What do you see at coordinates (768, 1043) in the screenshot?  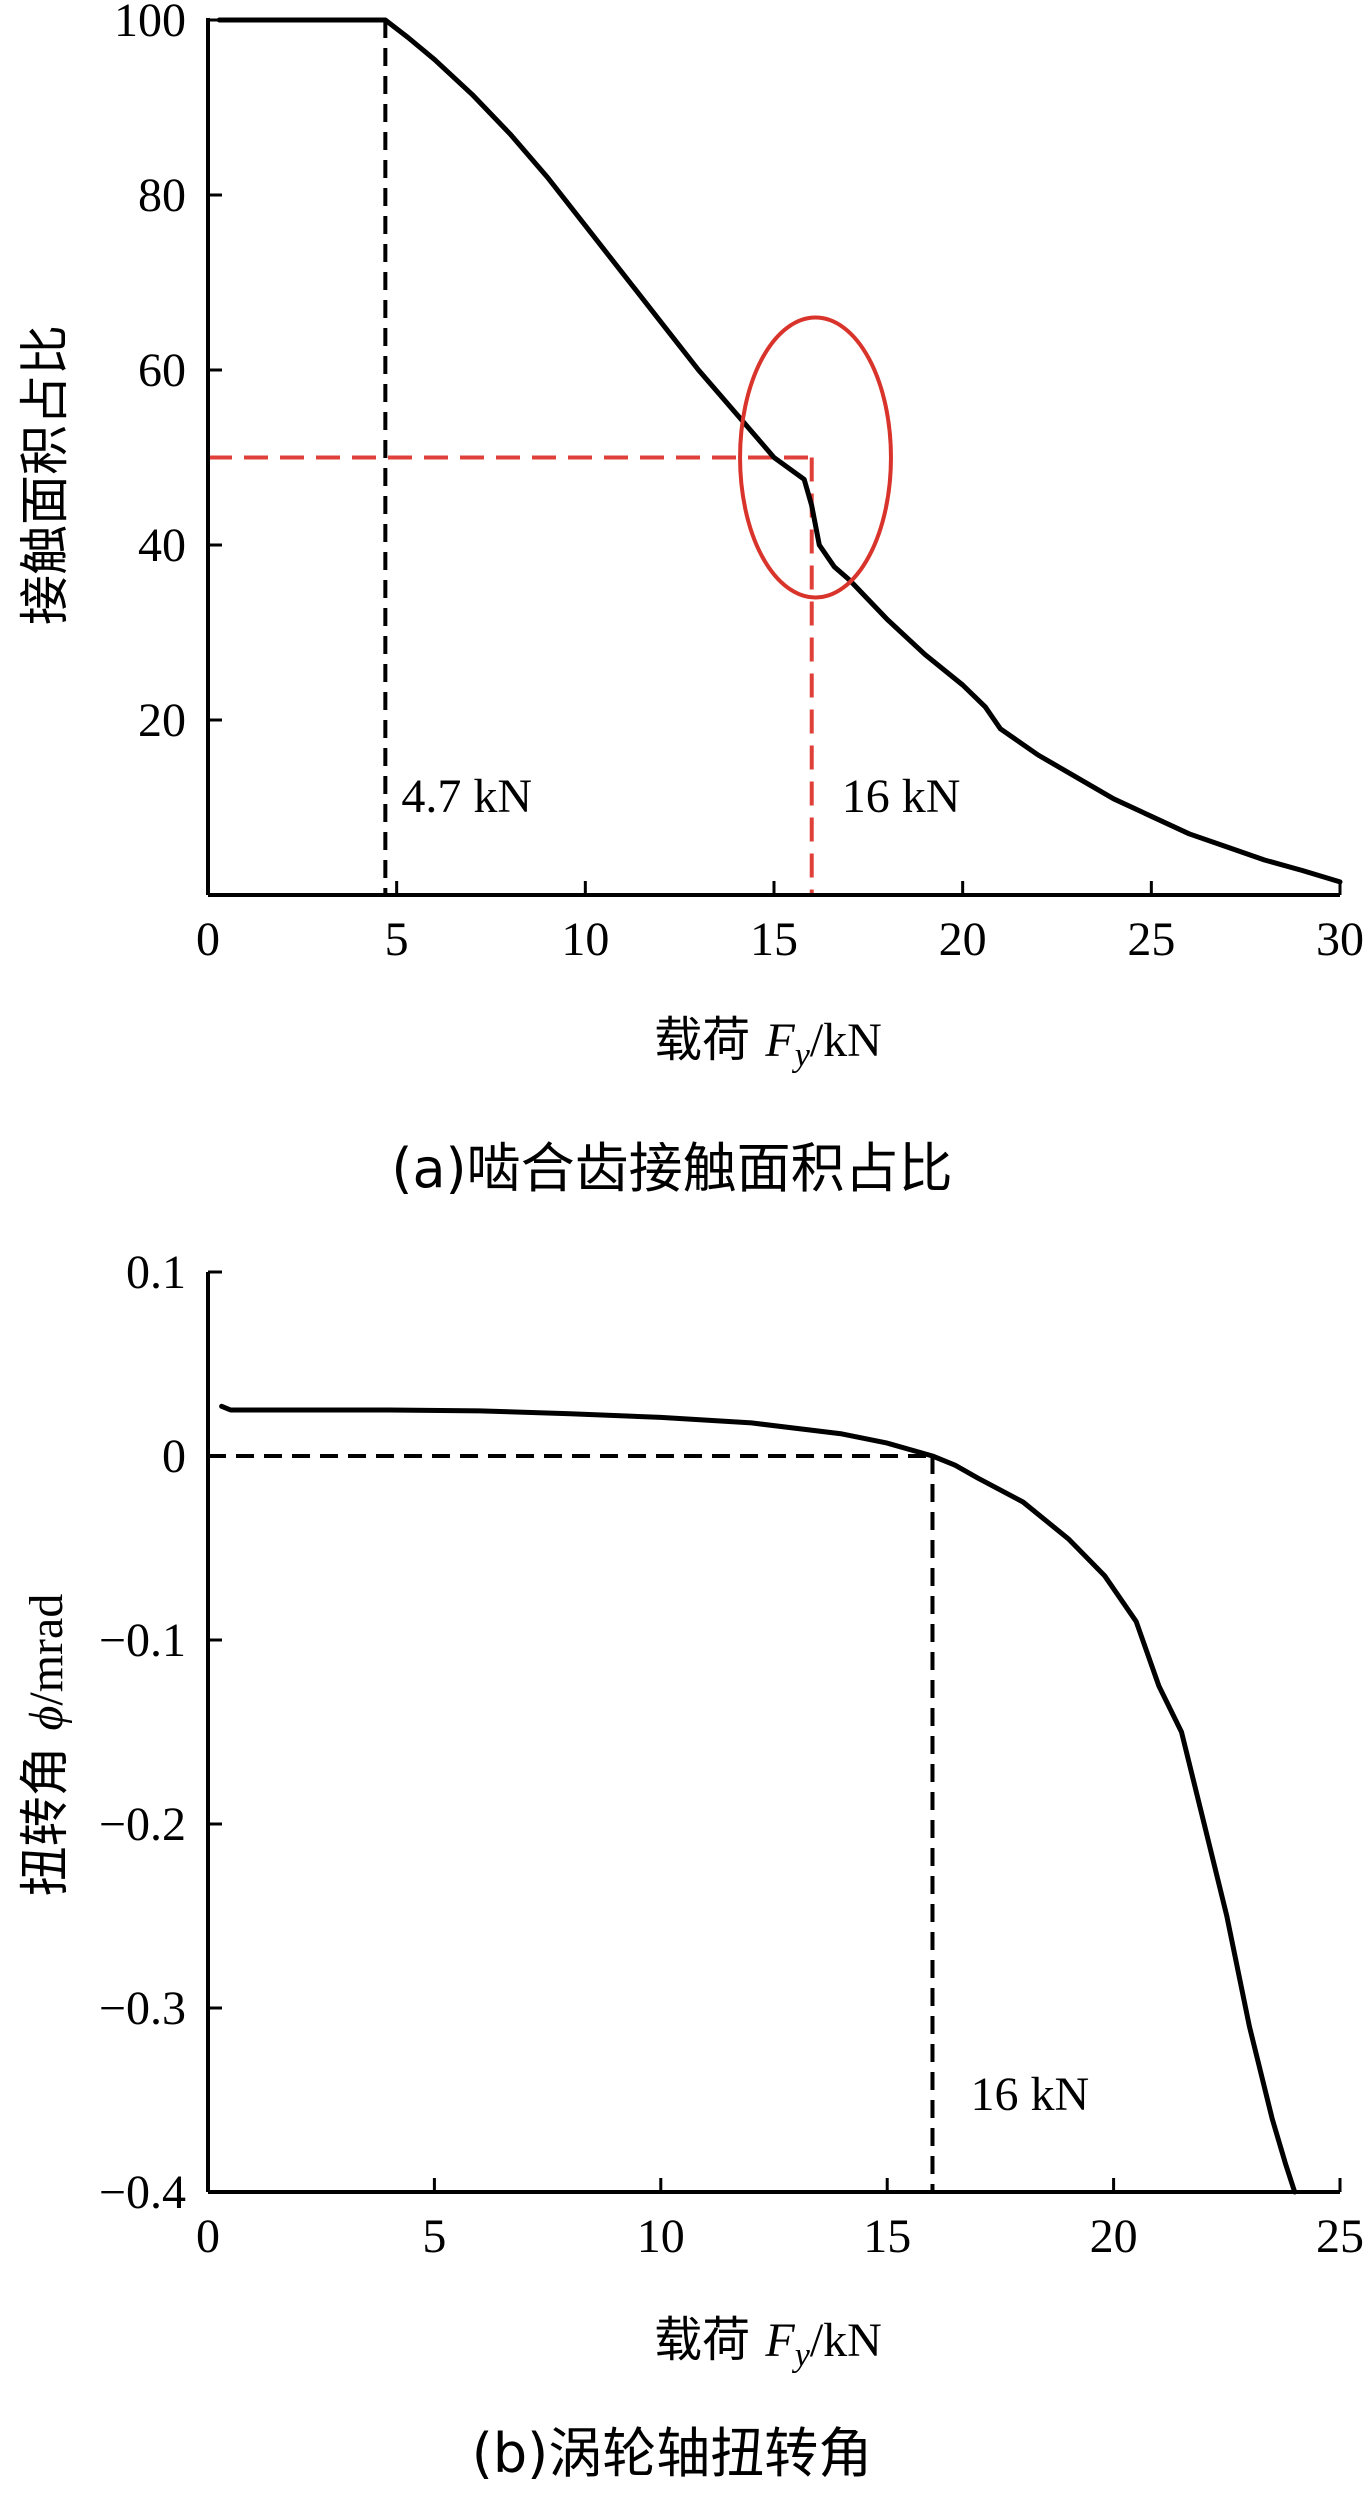 I see `panel-a-x-axis-label: 载荷 Fy/kN` at bounding box center [768, 1043].